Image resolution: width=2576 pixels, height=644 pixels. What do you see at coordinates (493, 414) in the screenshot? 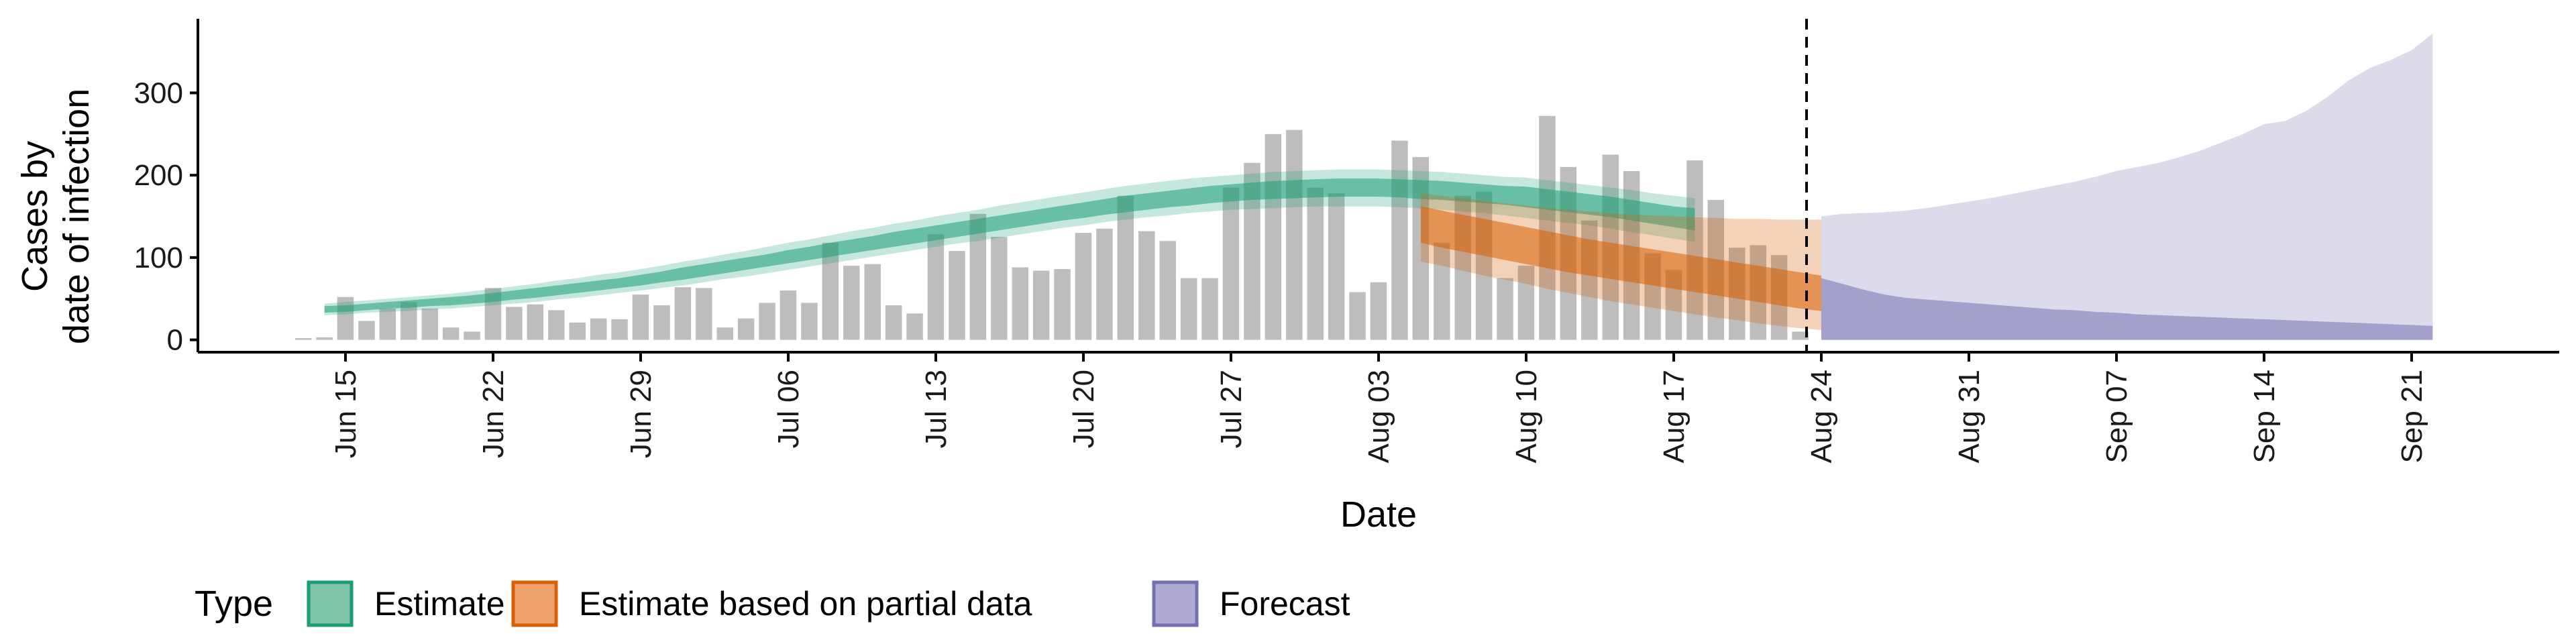
I see `x-tick-label-2020-06-22: Jun 22` at bounding box center [493, 414].